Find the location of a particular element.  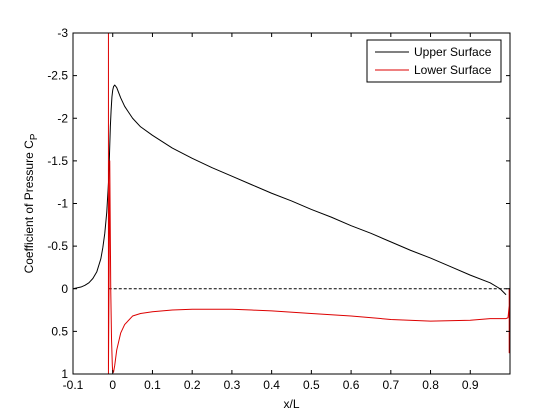

y-tick-label: 0 is located at coordinates (64, 289).